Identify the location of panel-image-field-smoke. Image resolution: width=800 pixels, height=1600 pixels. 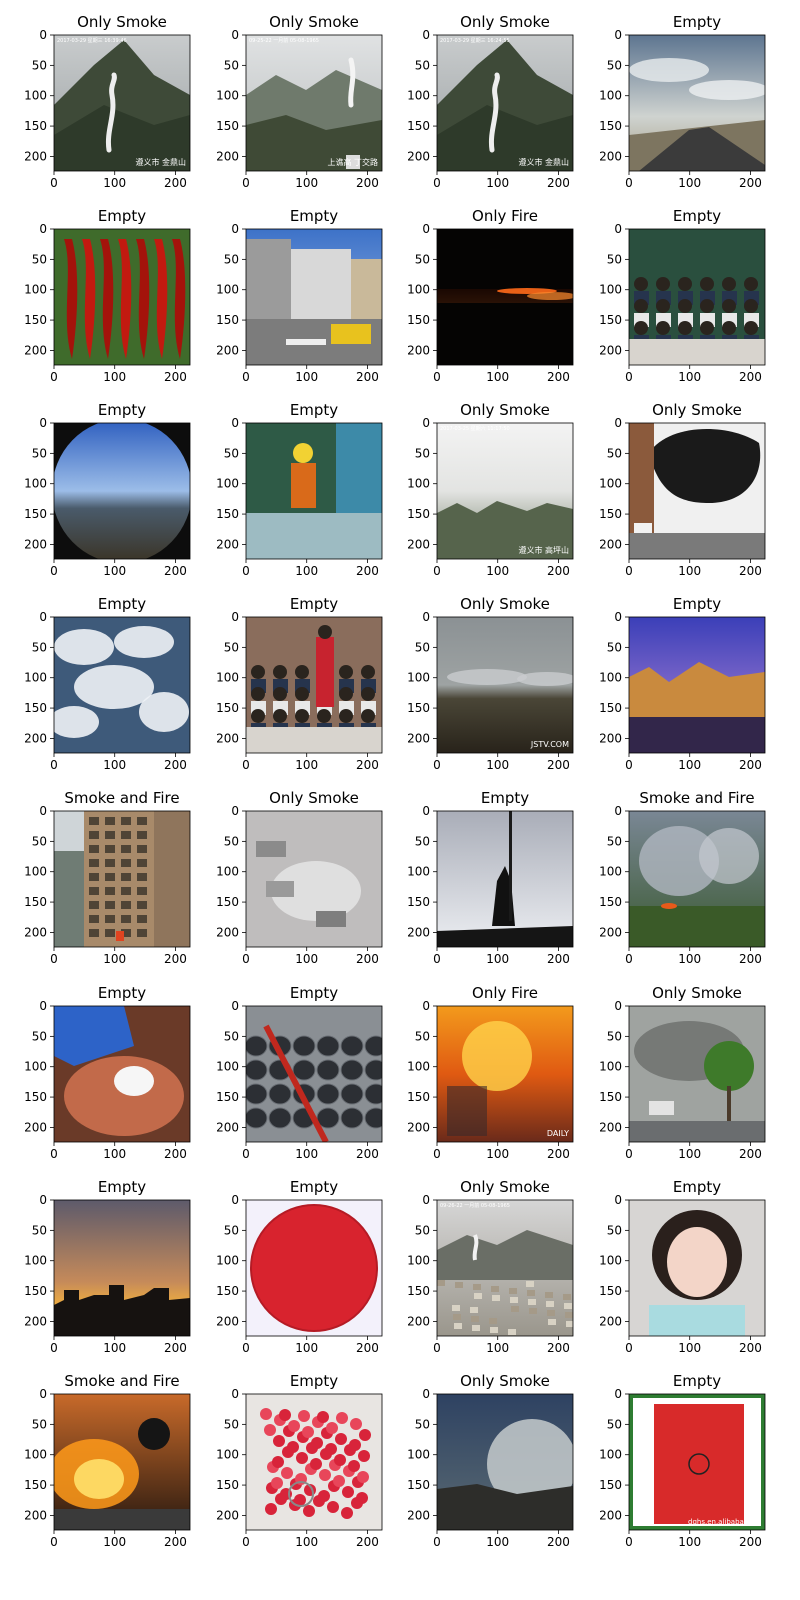
(505, 685).